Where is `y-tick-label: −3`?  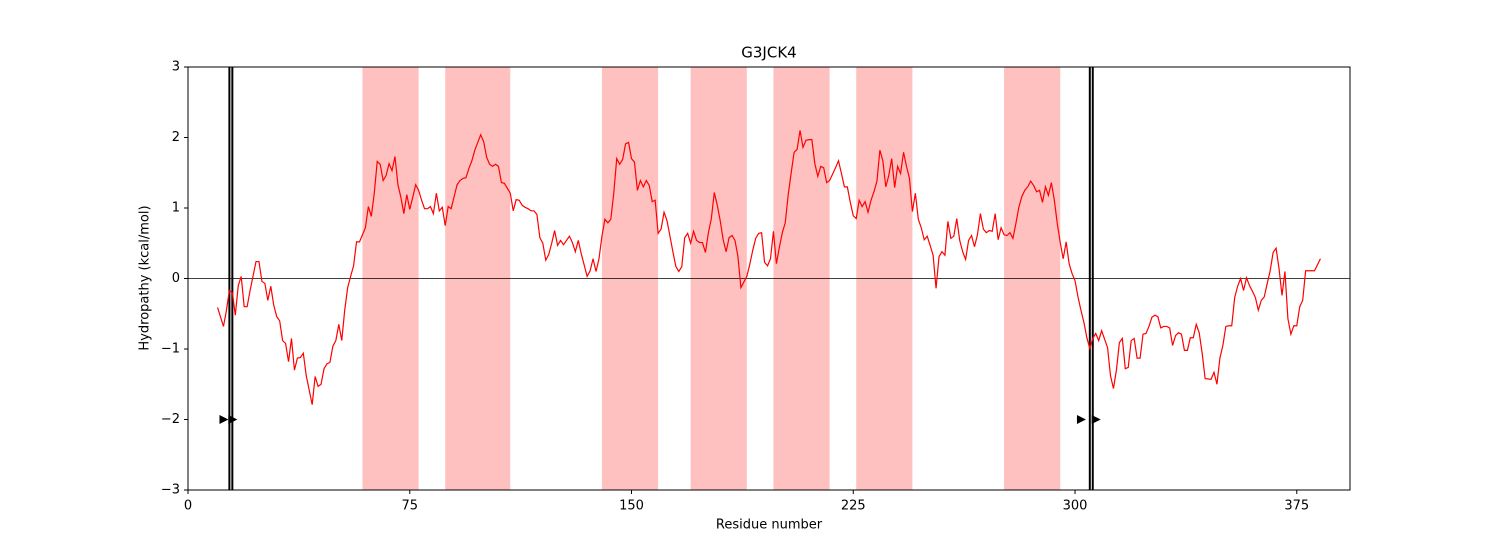 y-tick-label: −3 is located at coordinates (170, 490).